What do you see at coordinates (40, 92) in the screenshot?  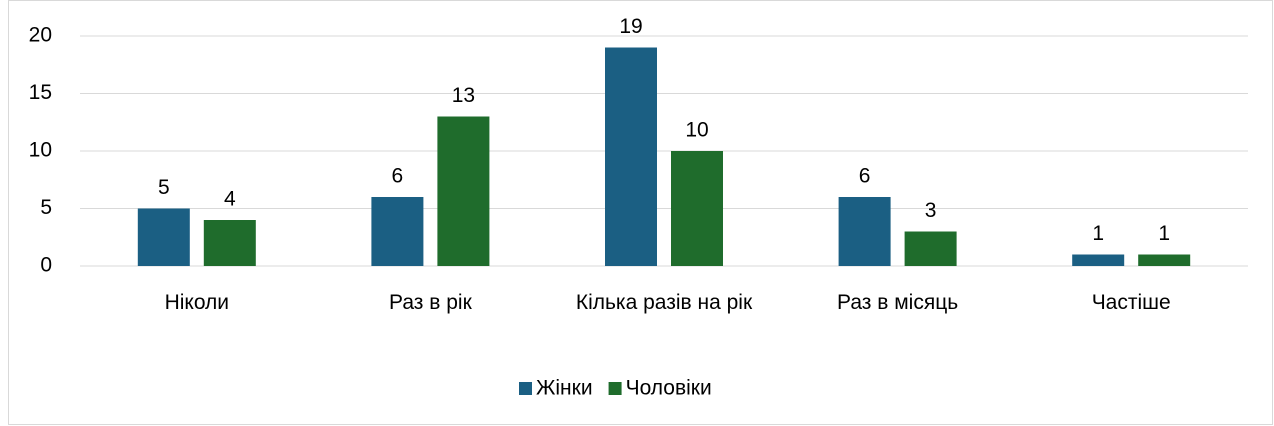 I see `y-tick-label: 15` at bounding box center [40, 92].